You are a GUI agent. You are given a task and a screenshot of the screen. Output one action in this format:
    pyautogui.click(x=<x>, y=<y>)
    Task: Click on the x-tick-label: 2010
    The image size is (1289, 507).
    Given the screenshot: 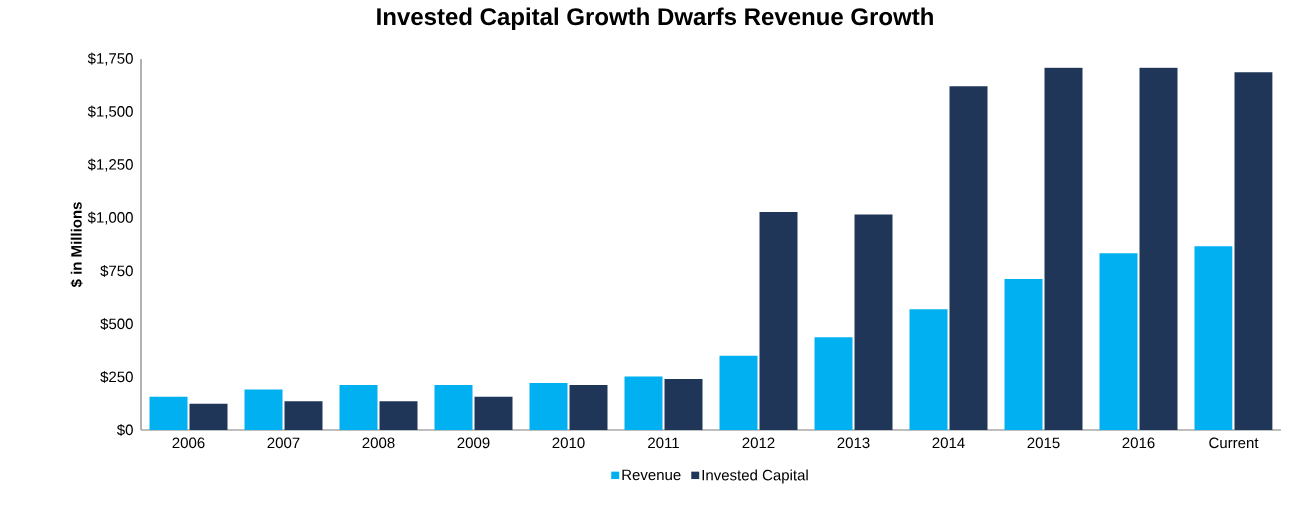 What is the action you would take?
    pyautogui.click(x=568, y=443)
    